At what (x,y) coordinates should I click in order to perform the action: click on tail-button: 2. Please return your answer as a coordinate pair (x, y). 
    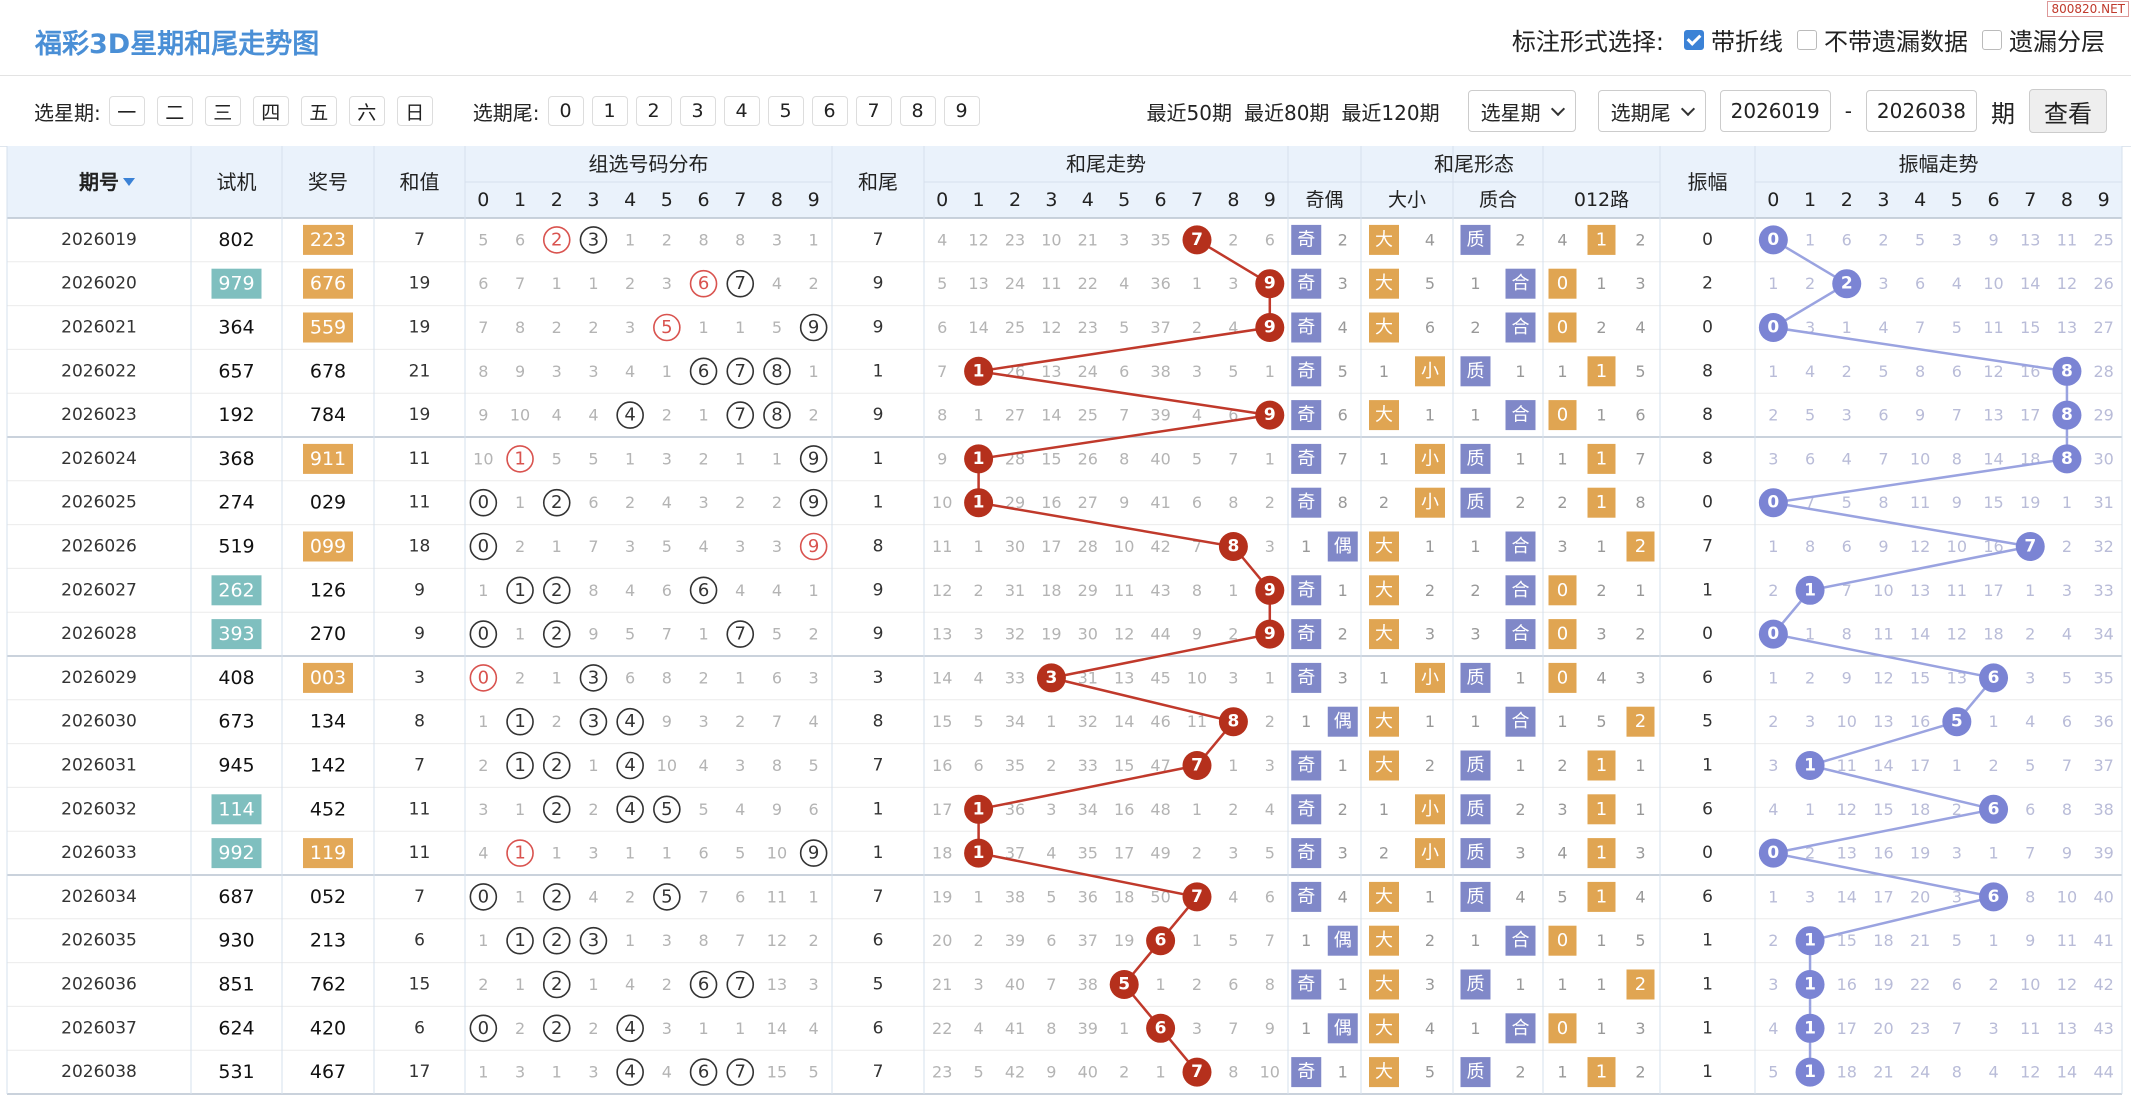
    Looking at the image, I should click on (653, 111).